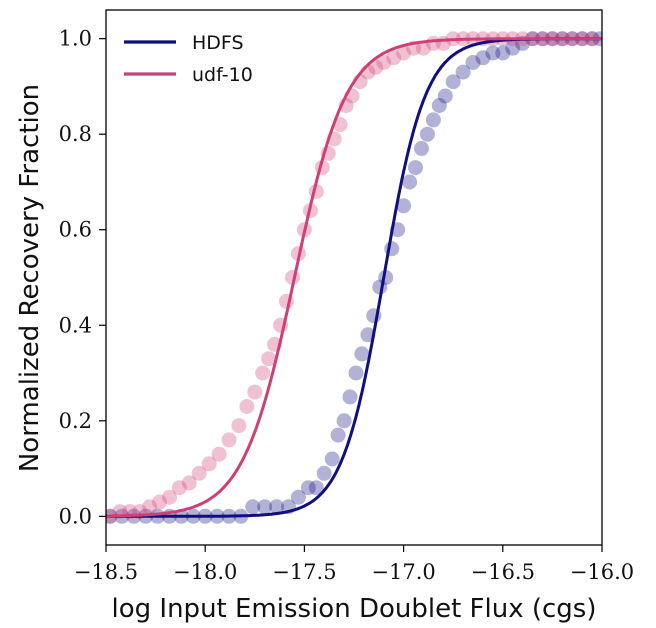 The height and width of the screenshot is (628, 656). I want to click on x-tick-label: −16.5, so click(503, 572).